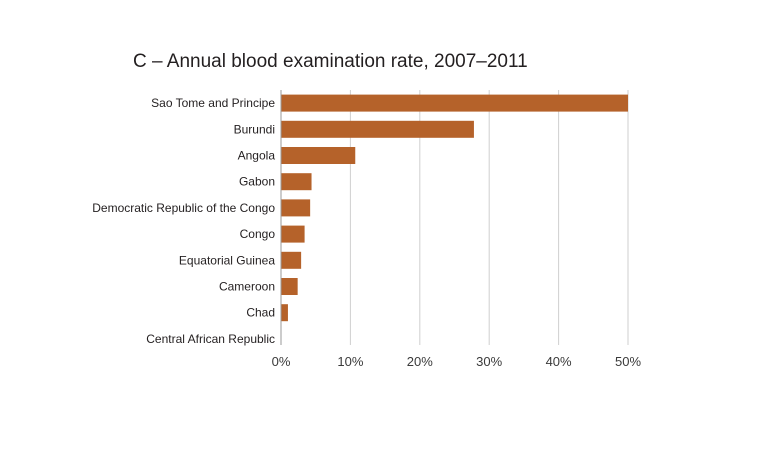  Describe the element at coordinates (227, 260) in the screenshot. I see `category-label: Equatorial Guinea` at that location.